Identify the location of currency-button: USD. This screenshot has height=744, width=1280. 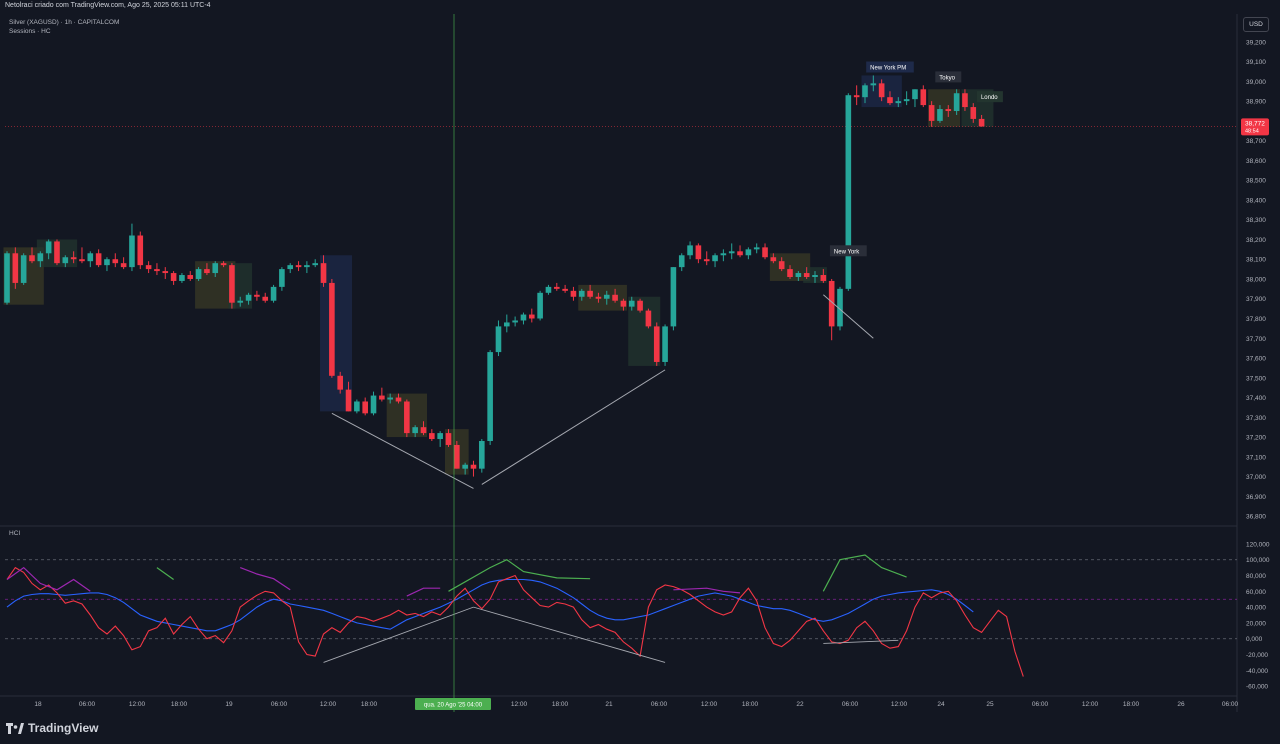
(1256, 24).